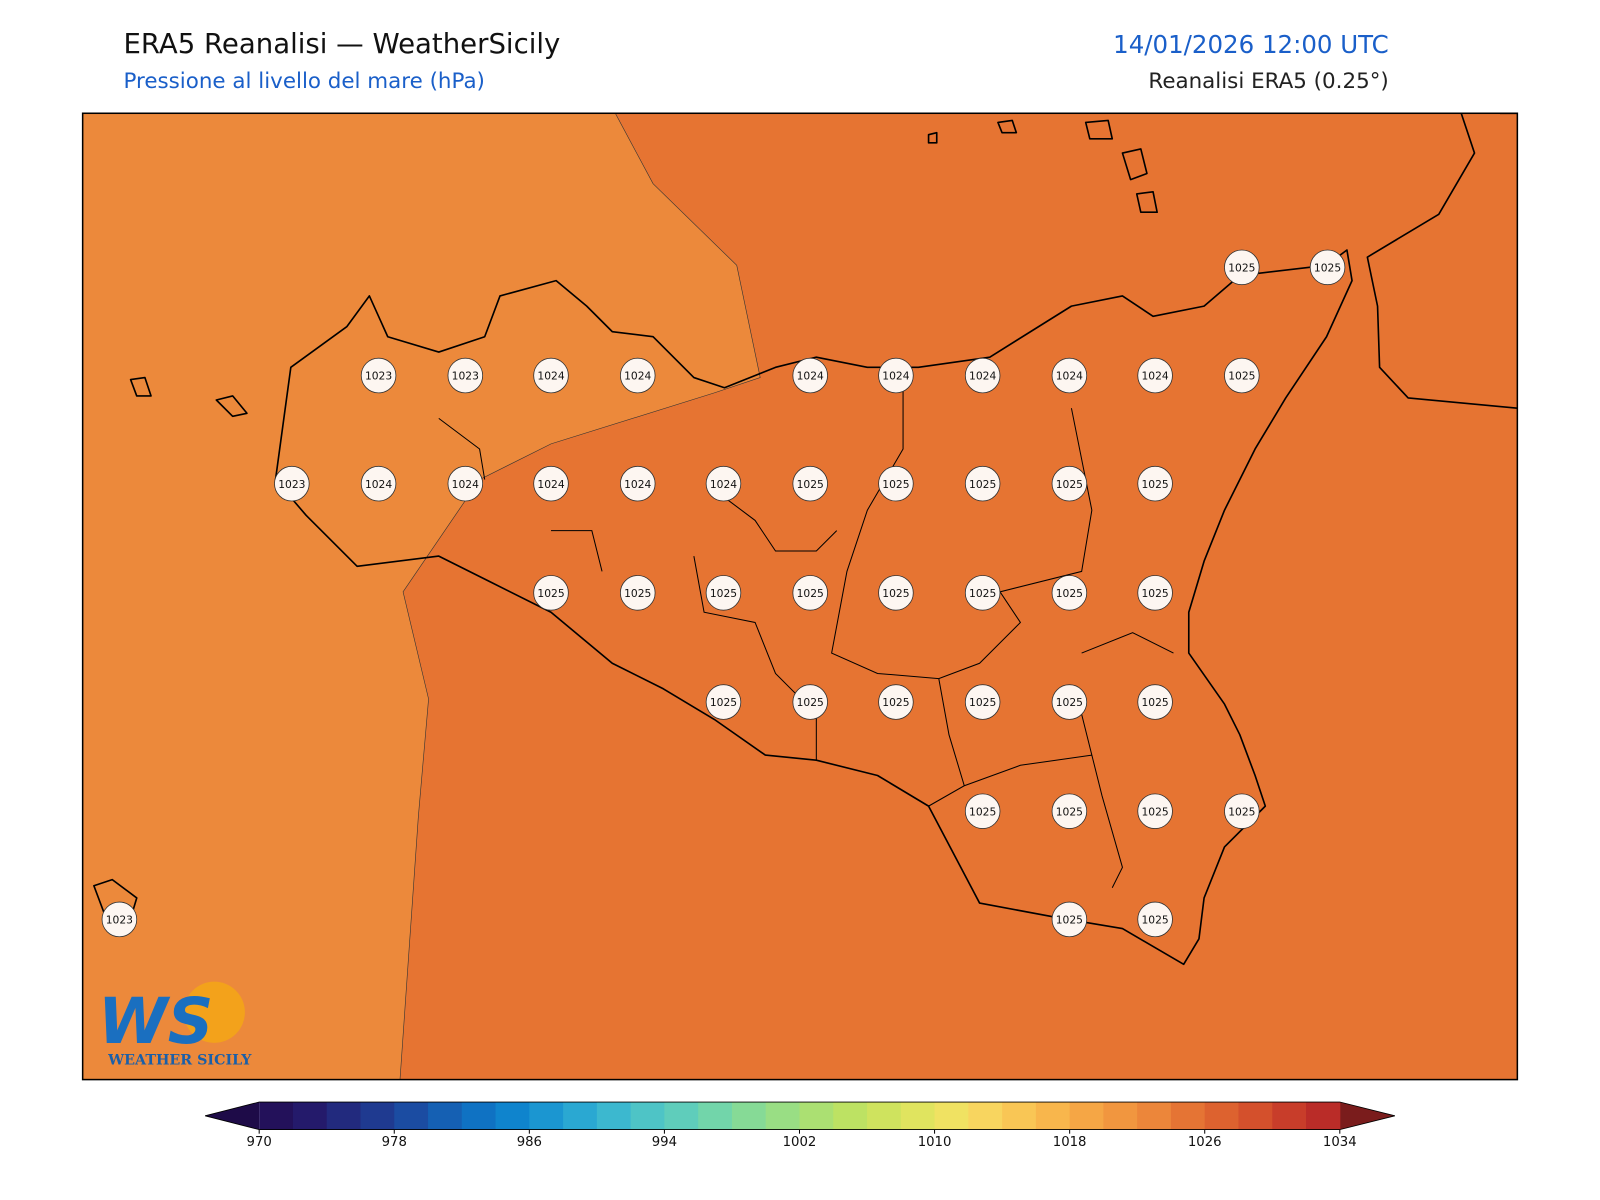  I want to click on colorbar-tick-label: 1026, so click(1205, 1142).